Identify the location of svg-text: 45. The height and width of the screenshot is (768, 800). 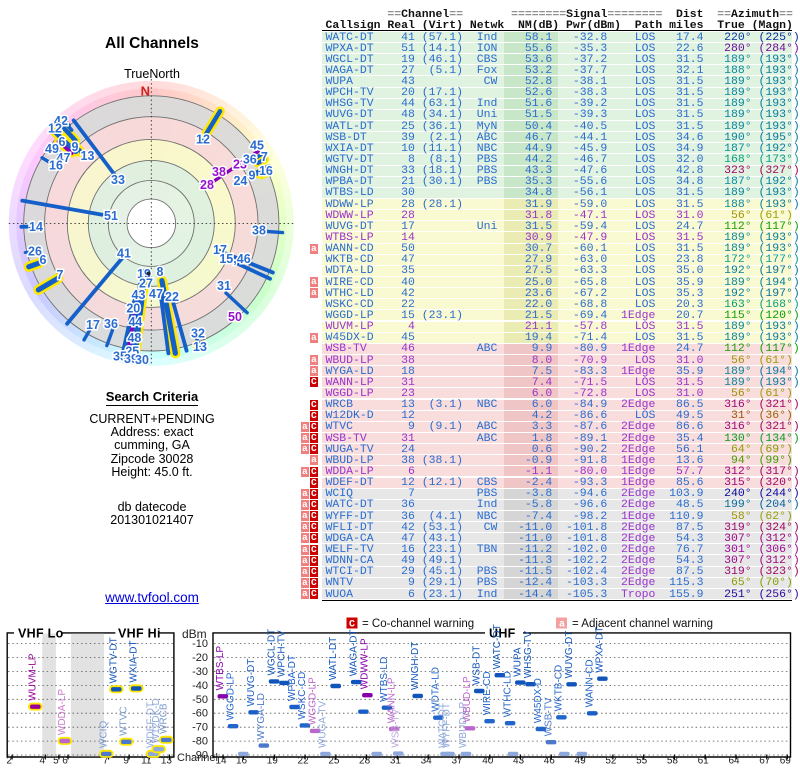
(257, 145).